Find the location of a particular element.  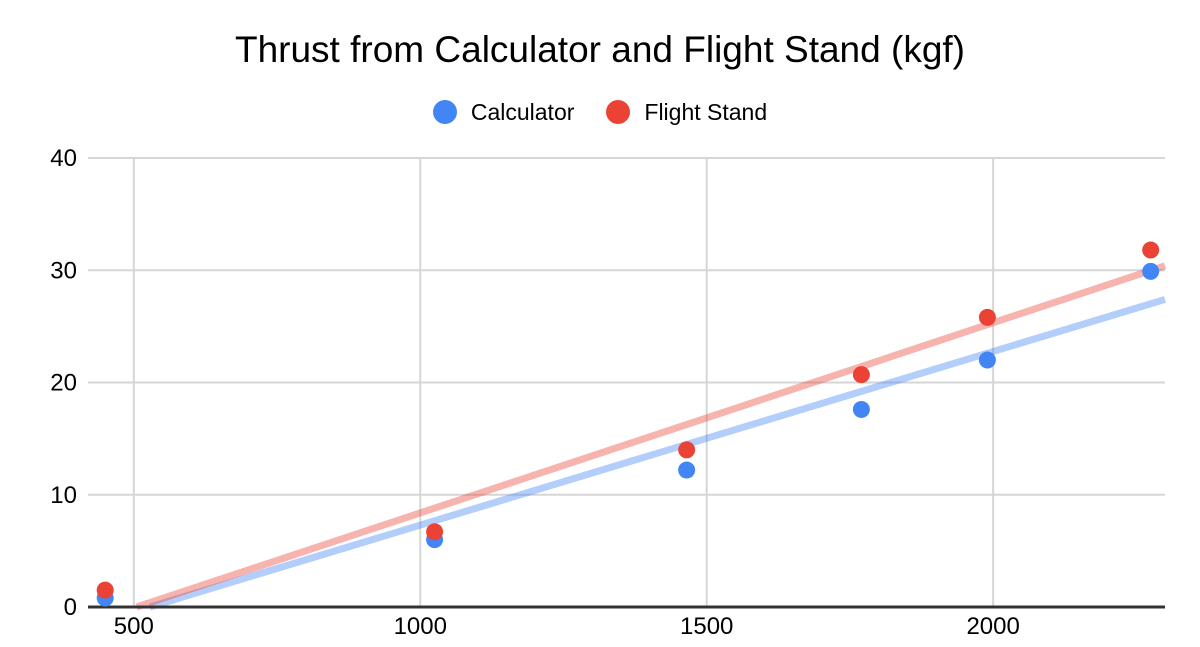

y-tick-label-40: 40 is located at coordinates (63, 158).